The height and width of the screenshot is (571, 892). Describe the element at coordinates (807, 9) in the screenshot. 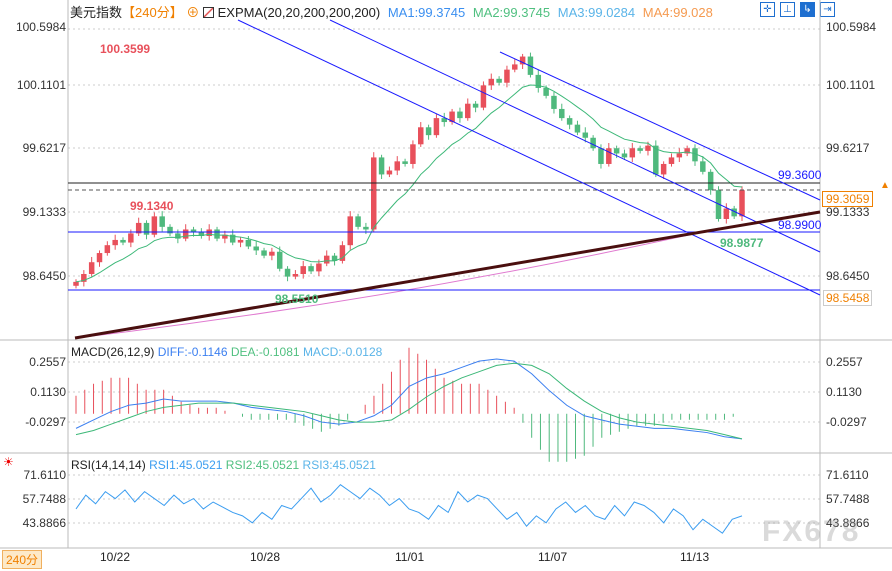

I see `cursor-icon: ↳` at that location.